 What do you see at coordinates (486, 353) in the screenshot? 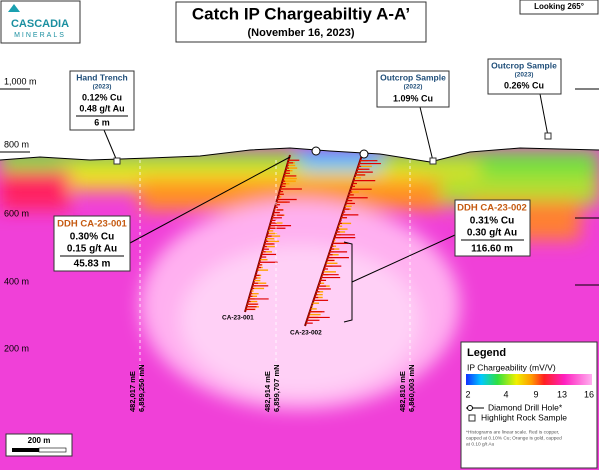
I see `legend-title: Legend` at bounding box center [486, 353].